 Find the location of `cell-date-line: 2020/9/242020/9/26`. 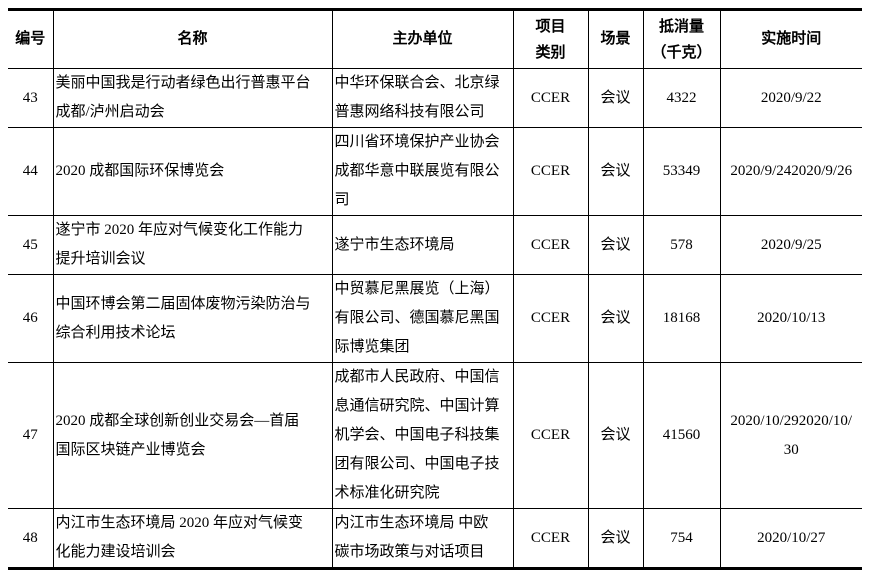

cell-date-line: 2020/9/242020/9/26 is located at coordinates (791, 171).